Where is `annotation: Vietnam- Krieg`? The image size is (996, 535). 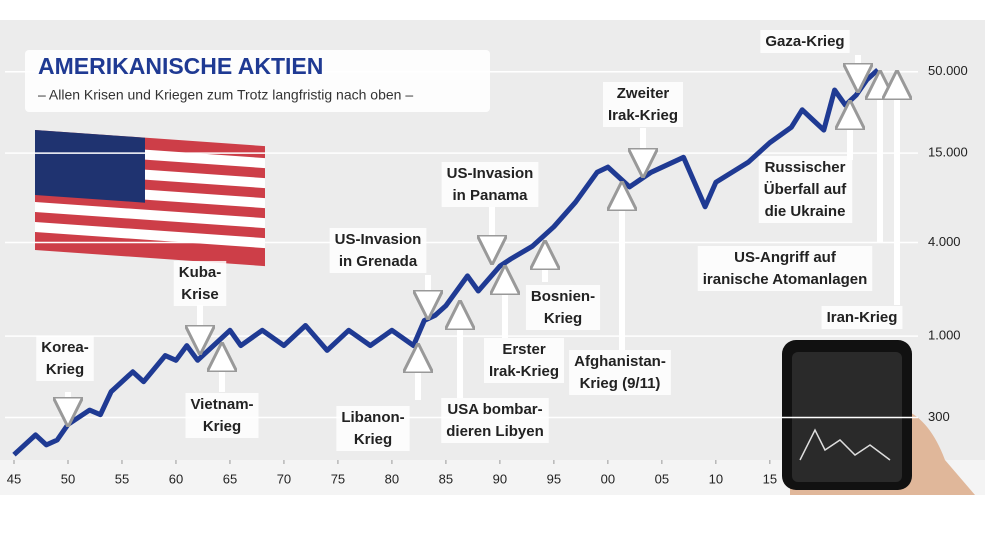 annotation: Vietnam- Krieg is located at coordinates (222, 397).